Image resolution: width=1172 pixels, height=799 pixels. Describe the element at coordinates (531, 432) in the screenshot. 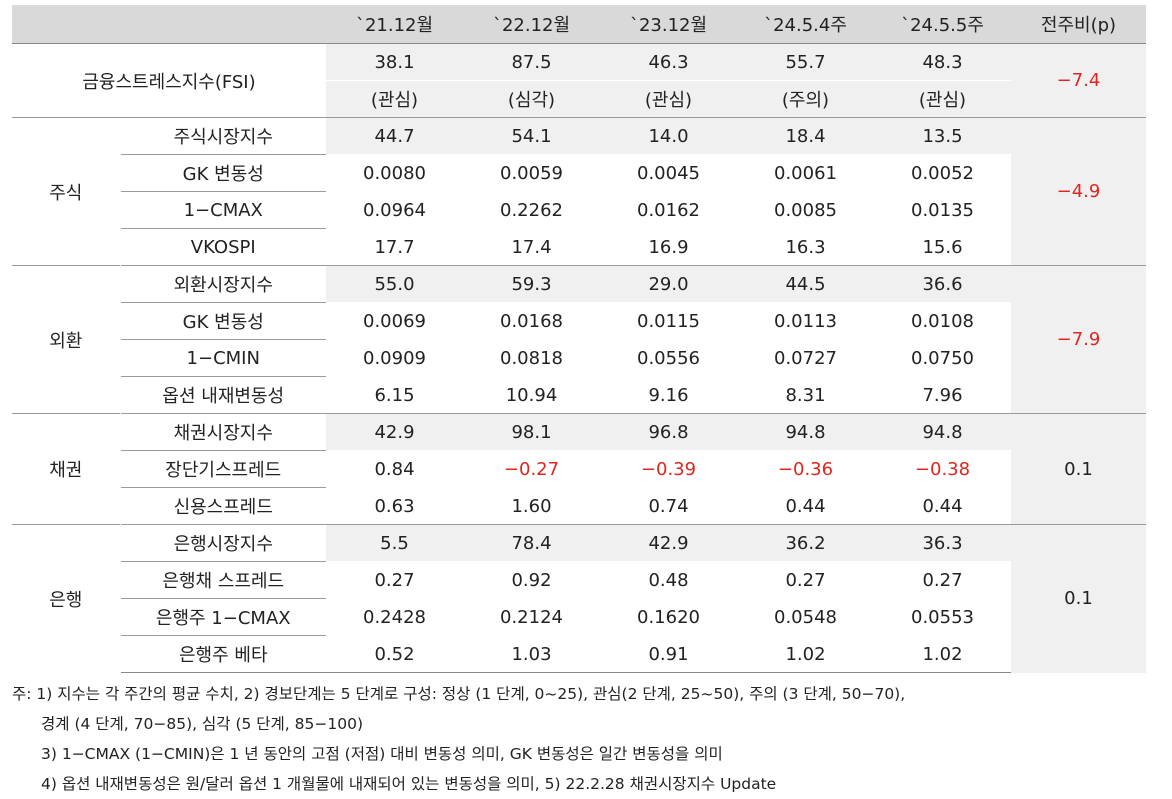

I see `cell-value: 98.1` at that location.